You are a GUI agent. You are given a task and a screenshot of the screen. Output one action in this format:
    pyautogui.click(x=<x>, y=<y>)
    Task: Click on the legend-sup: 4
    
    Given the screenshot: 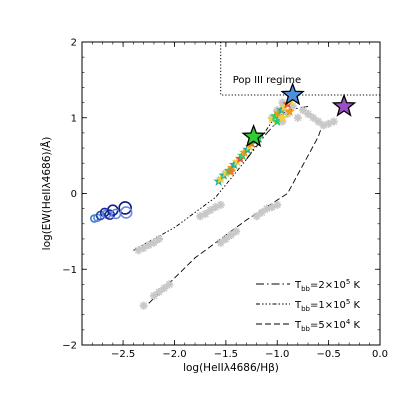 What is the action you would take?
    pyautogui.click(x=348, y=322)
    